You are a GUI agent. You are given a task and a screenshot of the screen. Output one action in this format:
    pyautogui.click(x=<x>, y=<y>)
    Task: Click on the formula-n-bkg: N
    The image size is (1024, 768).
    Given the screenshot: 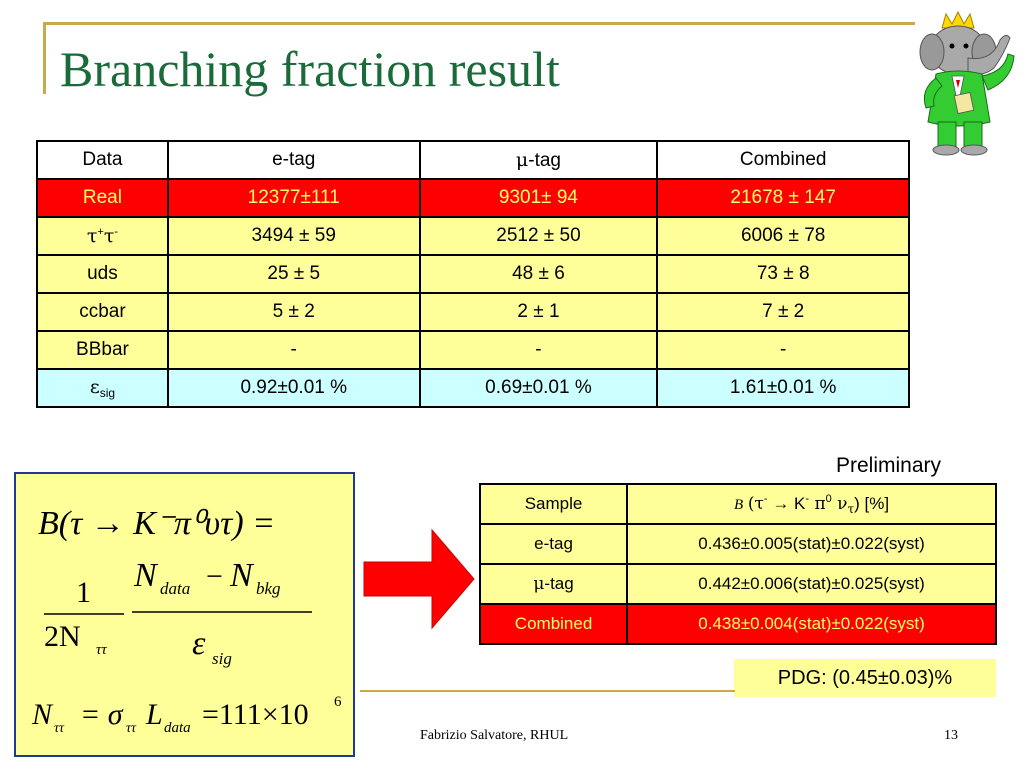 What is the action you would take?
    pyautogui.click(x=242, y=575)
    